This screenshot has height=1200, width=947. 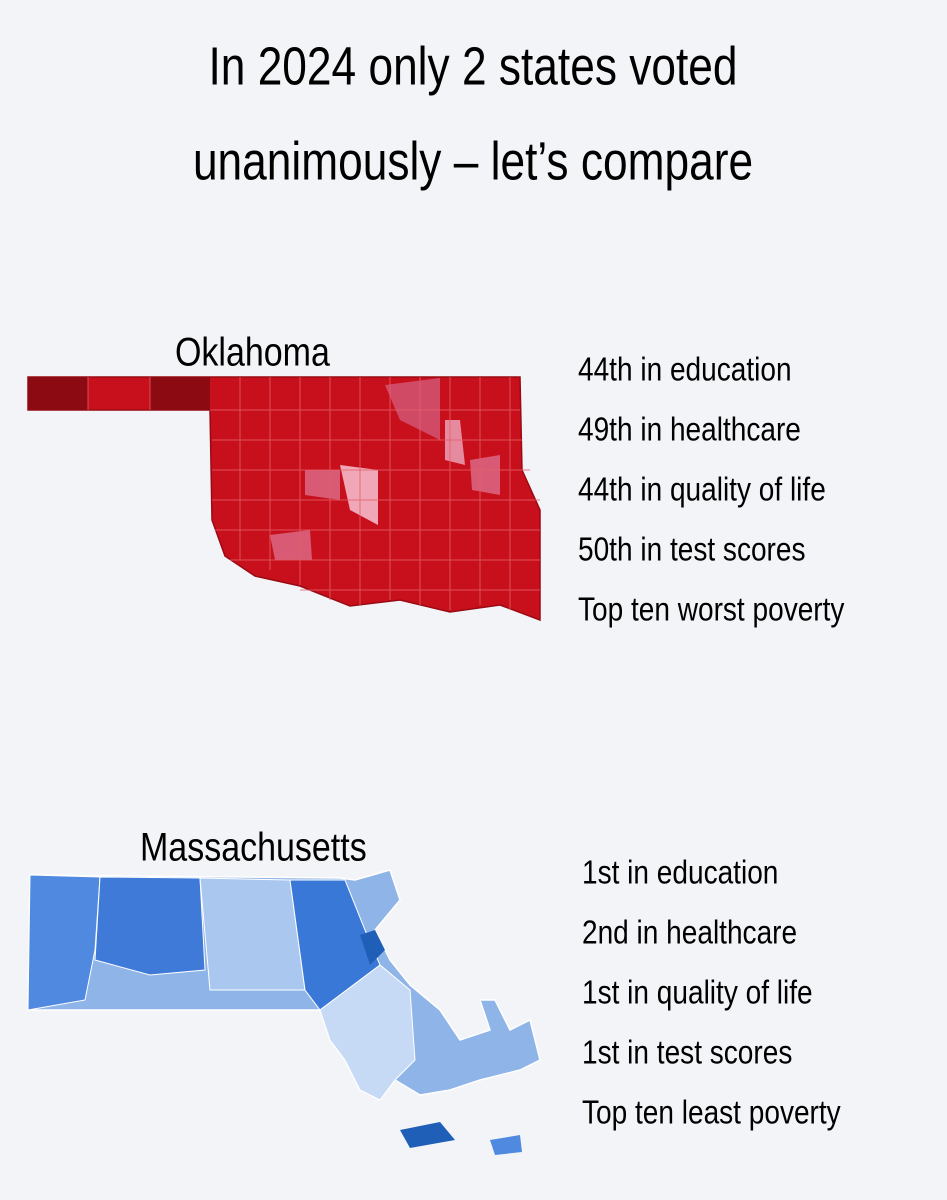 I want to click on fact: 1st in test scores, so click(x=687, y=1053).